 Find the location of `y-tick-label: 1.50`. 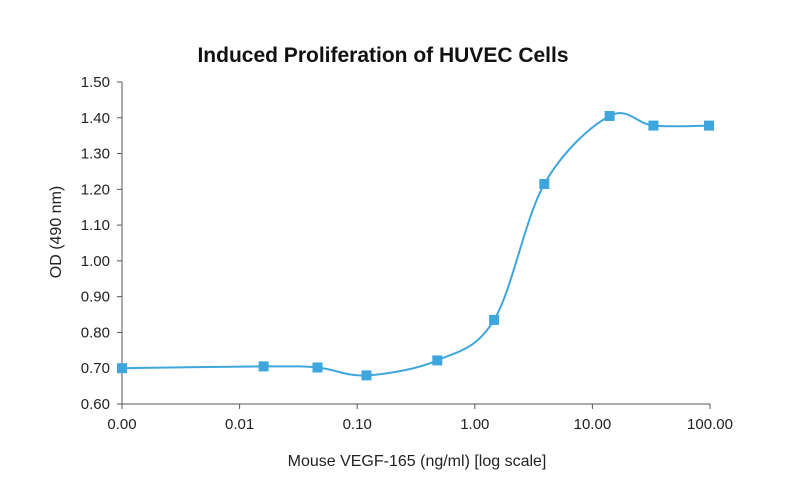

y-tick-label: 1.50 is located at coordinates (95, 82).